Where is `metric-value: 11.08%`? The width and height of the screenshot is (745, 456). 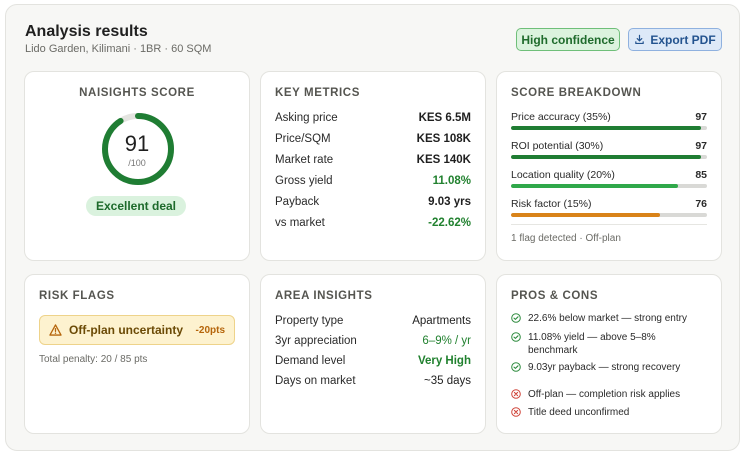 metric-value: 11.08% is located at coordinates (451, 181).